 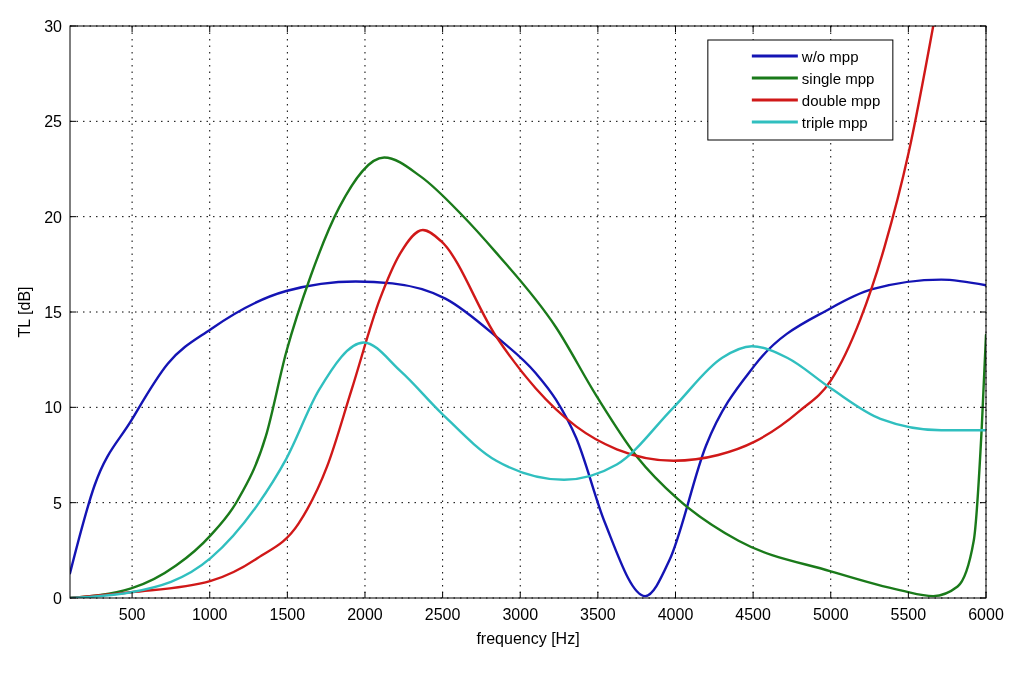 I want to click on x-tick-label: 5500, so click(x=908, y=614).